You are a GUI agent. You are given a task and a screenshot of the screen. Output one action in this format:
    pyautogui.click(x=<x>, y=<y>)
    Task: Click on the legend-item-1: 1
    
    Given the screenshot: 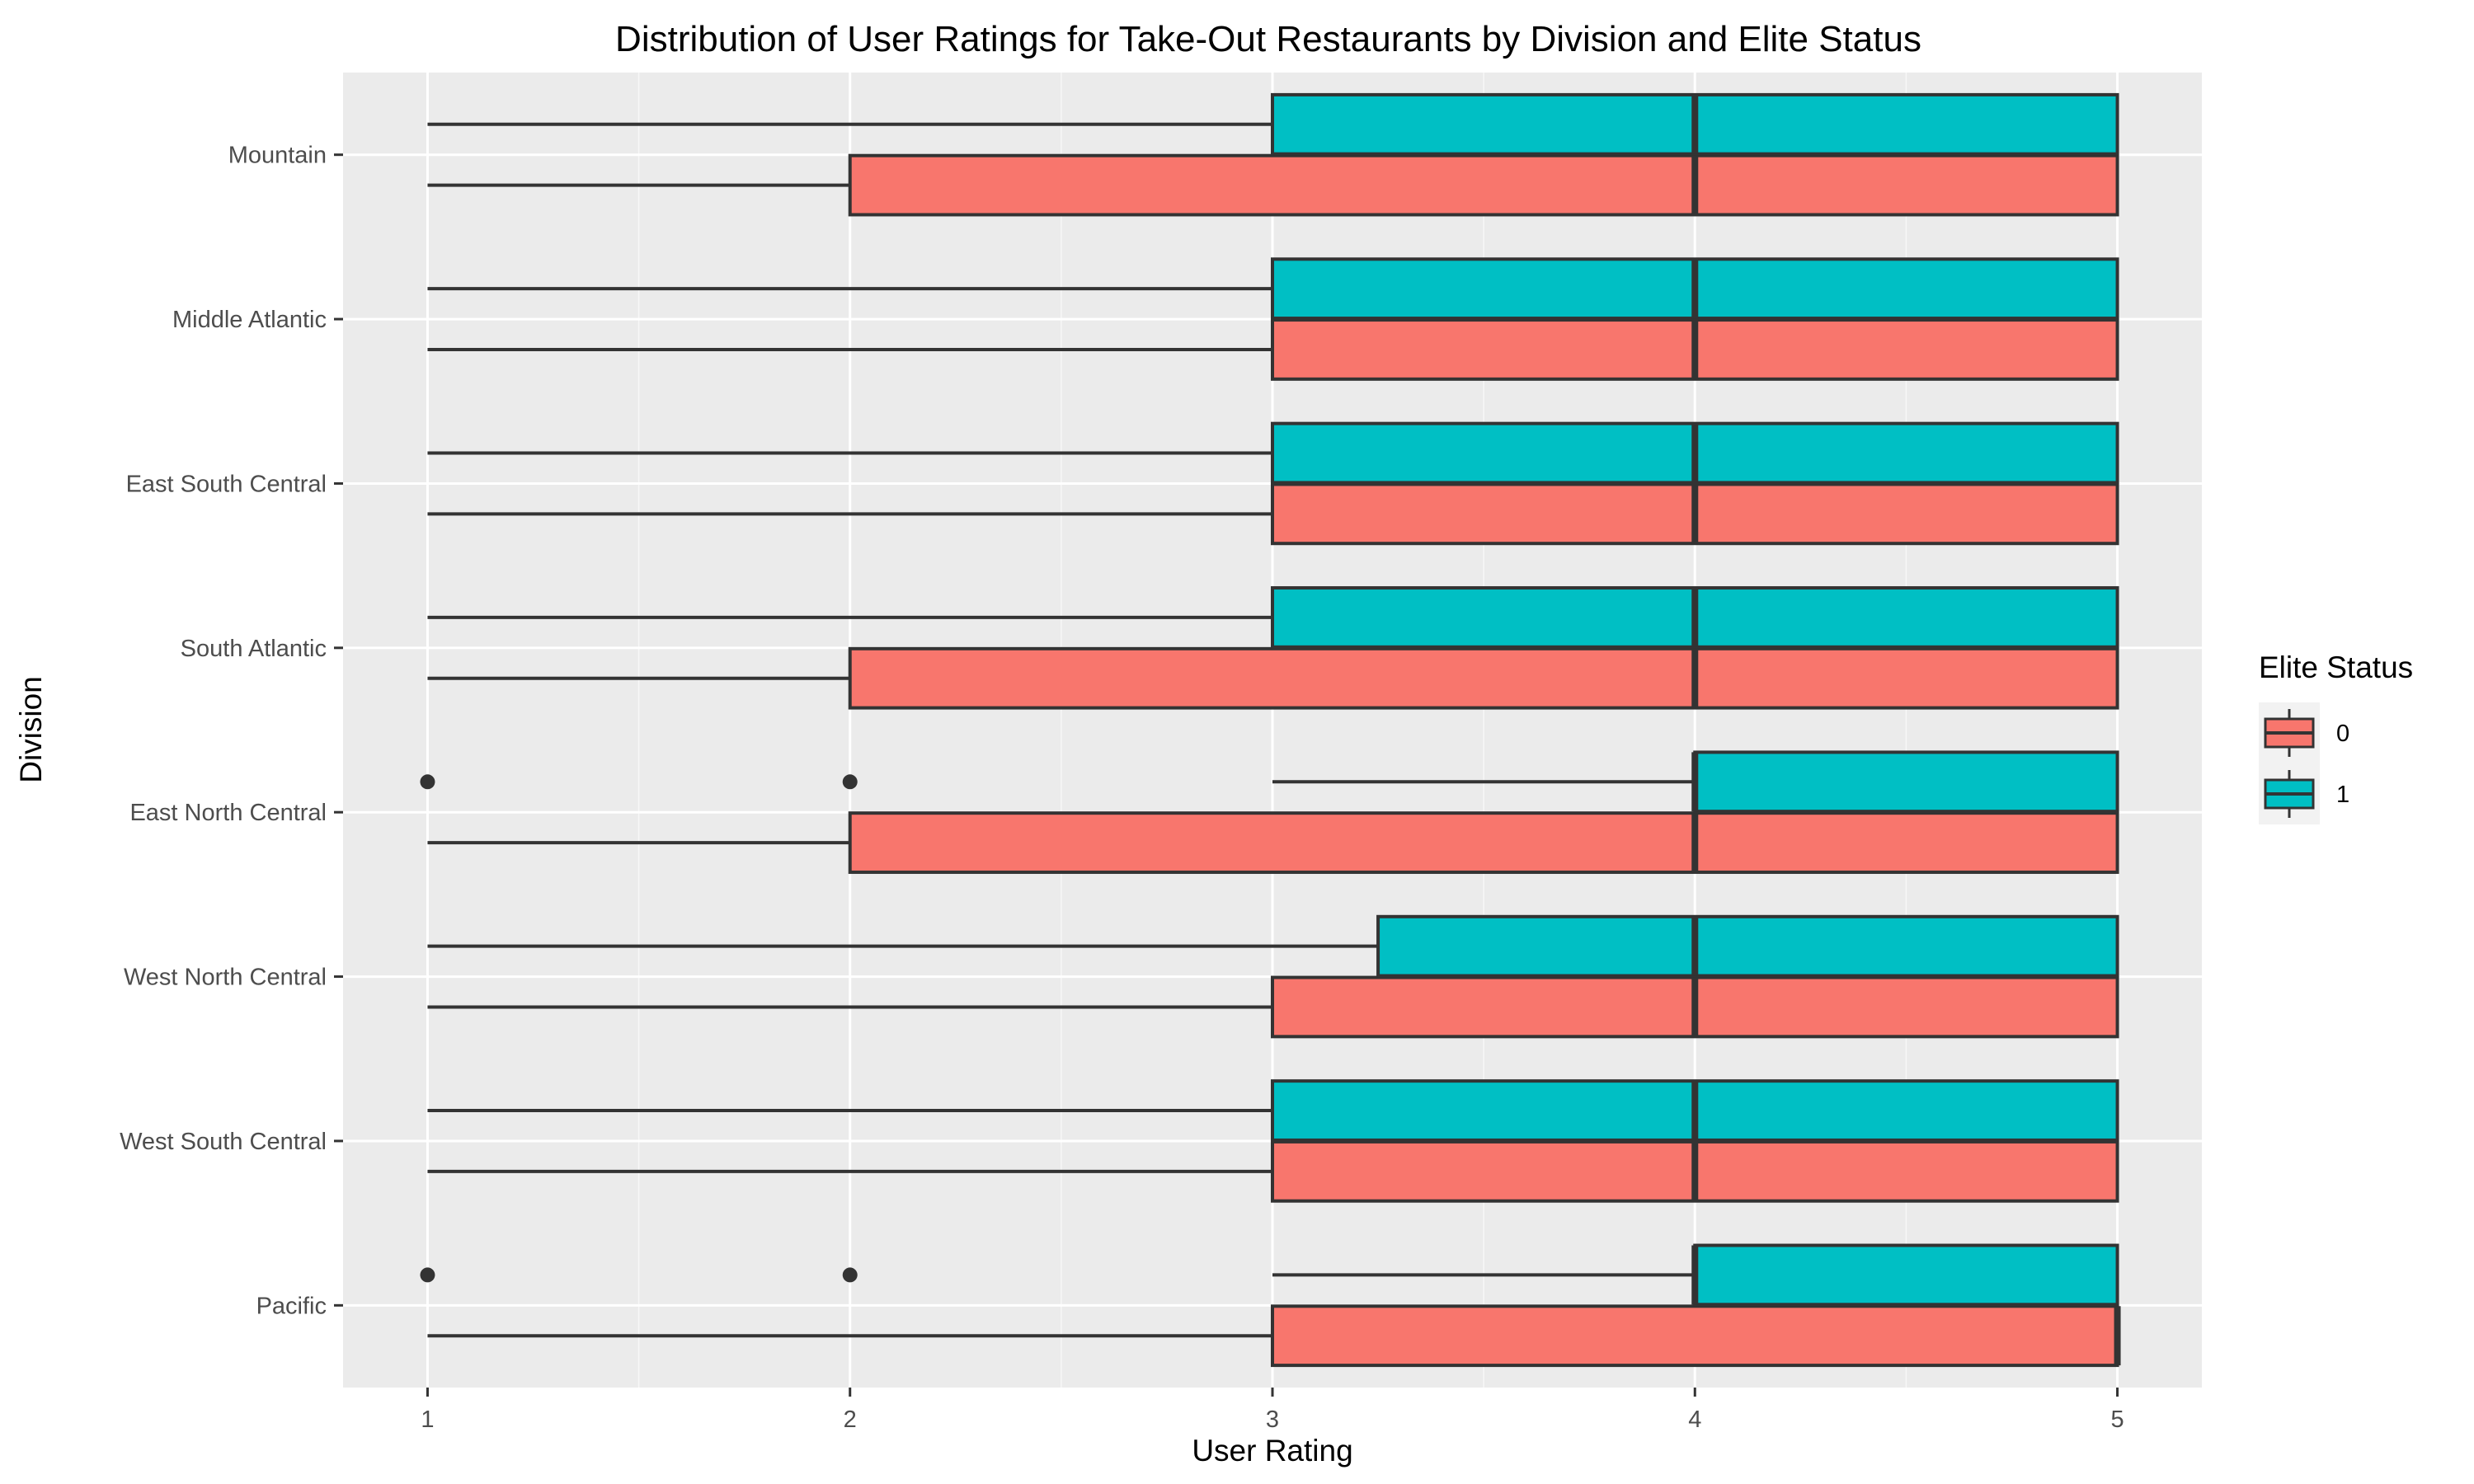 What is the action you would take?
    pyautogui.click(x=2304, y=793)
    